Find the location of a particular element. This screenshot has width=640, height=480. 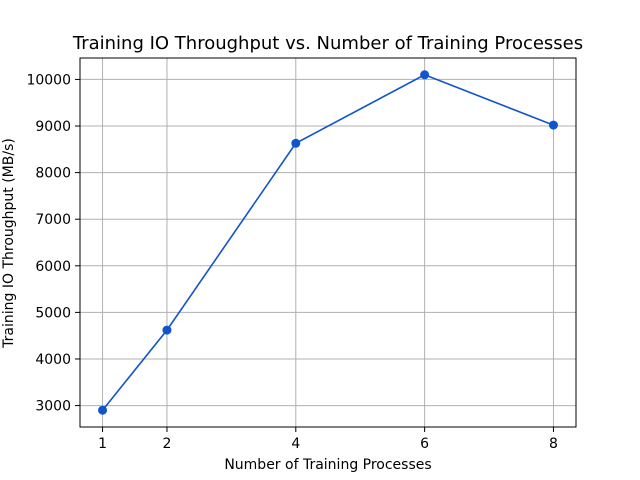

y-tick-label: 7000 is located at coordinates (53, 220).